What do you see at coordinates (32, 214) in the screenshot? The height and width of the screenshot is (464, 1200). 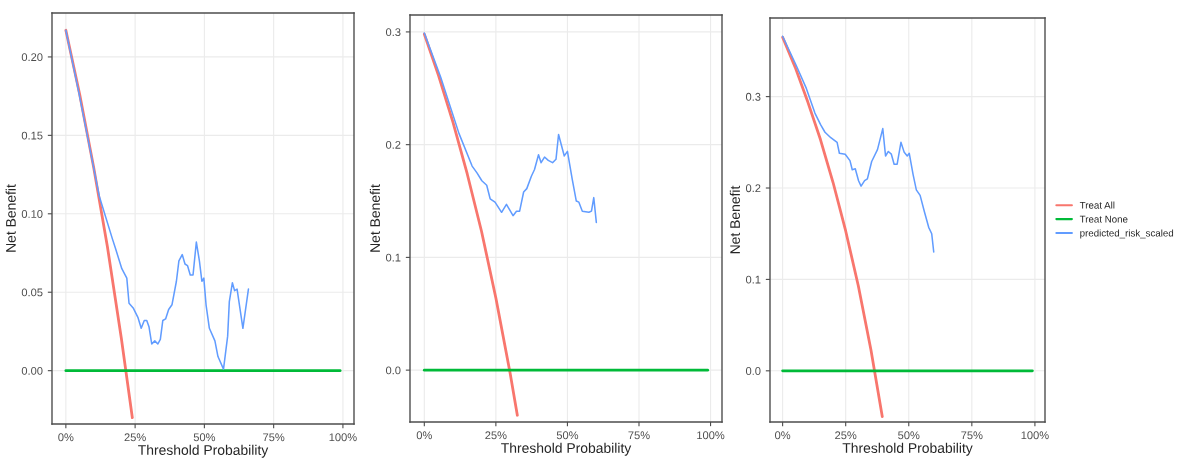 I see `y-tick-label: 0.10` at bounding box center [32, 214].